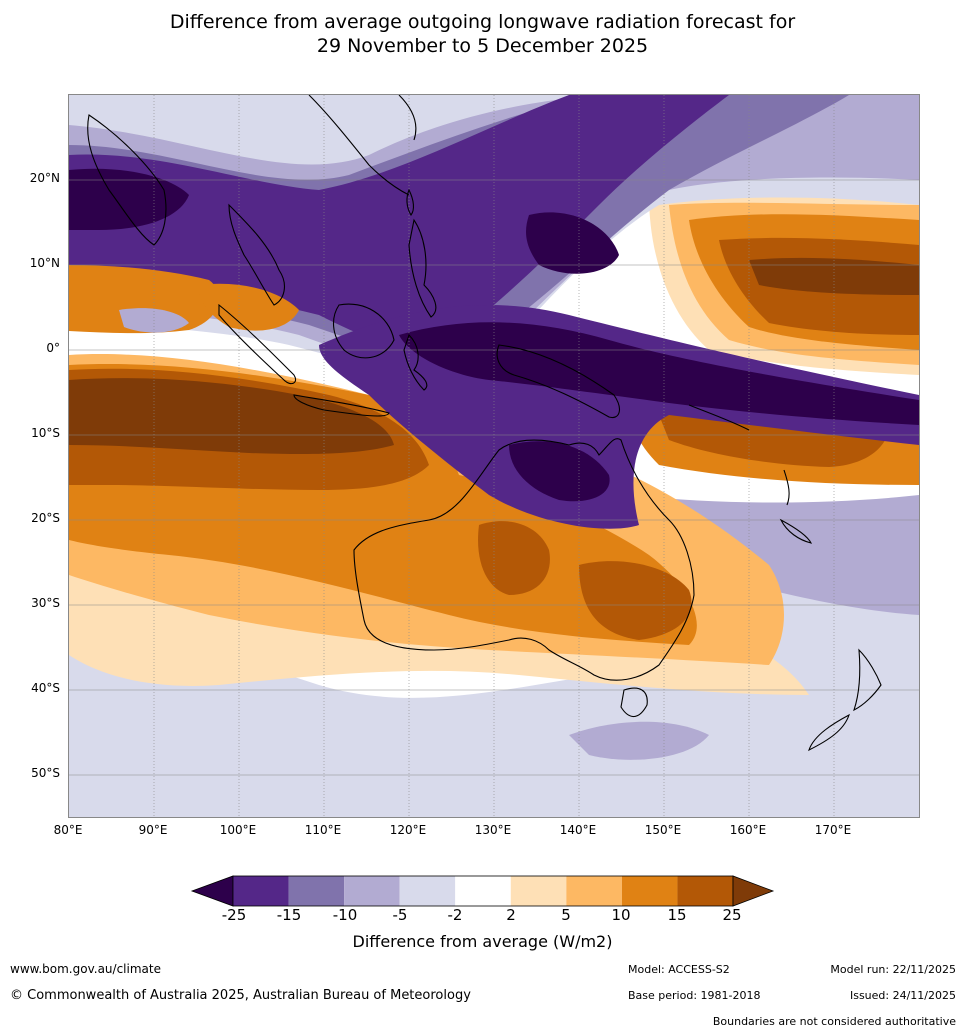 The height and width of the screenshot is (1035, 965). I want to click on borneo-coastline, so click(364, 331).